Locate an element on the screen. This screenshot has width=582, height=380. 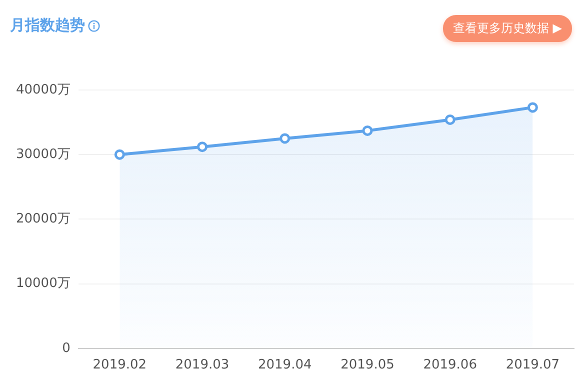
y-tick-label: 0 is located at coordinates (66, 348).